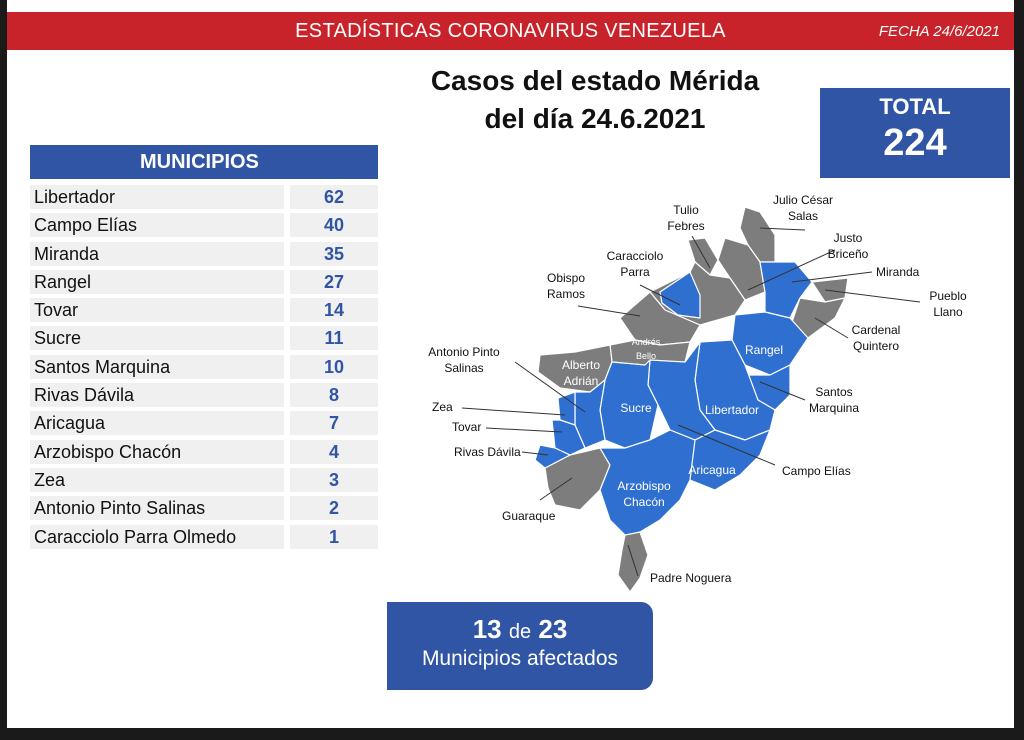 The width and height of the screenshot is (1024, 740). What do you see at coordinates (550, 387) in the screenshot?
I see `leader-antonio` at bounding box center [550, 387].